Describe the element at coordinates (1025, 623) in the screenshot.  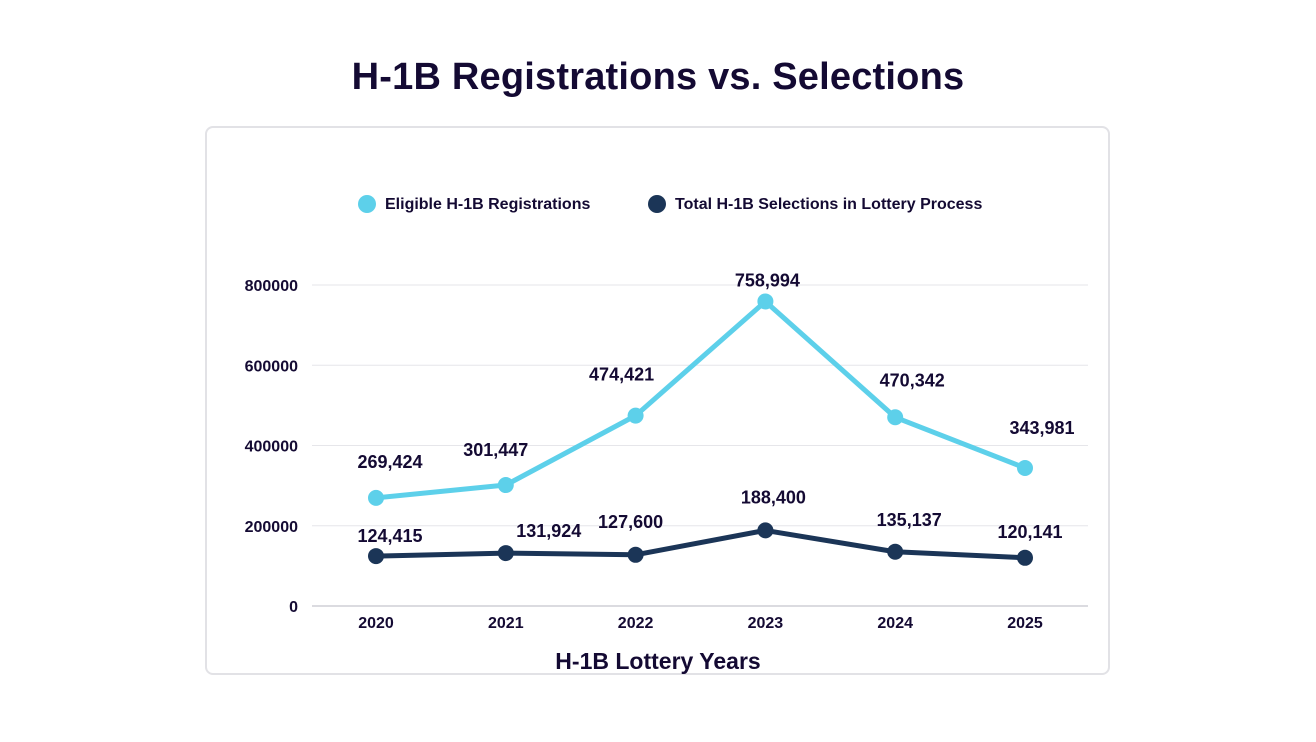
I see `x-tick-label: 2025` at that location.